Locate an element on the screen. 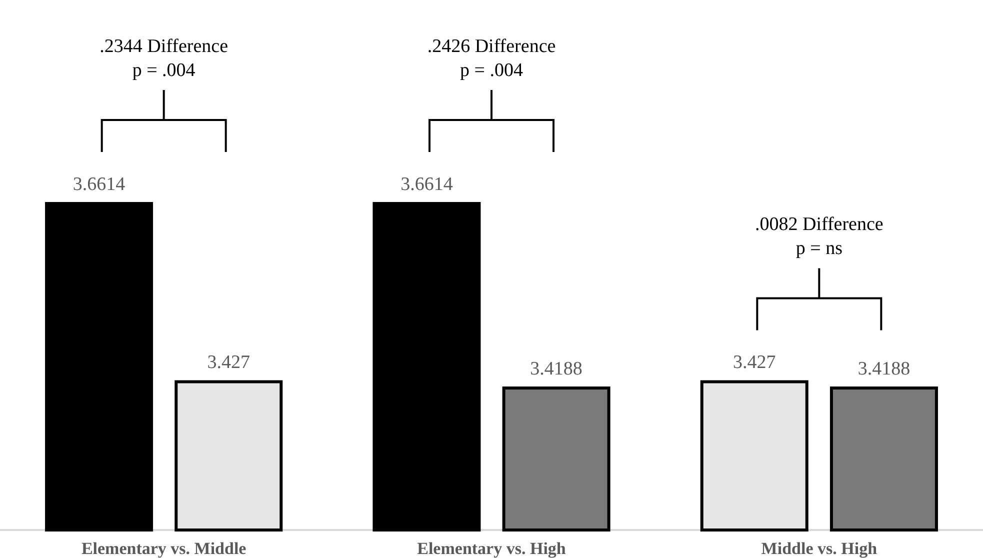 The image size is (983, 558). text: .2344 Difference p = .004 is located at coordinates (164, 58).